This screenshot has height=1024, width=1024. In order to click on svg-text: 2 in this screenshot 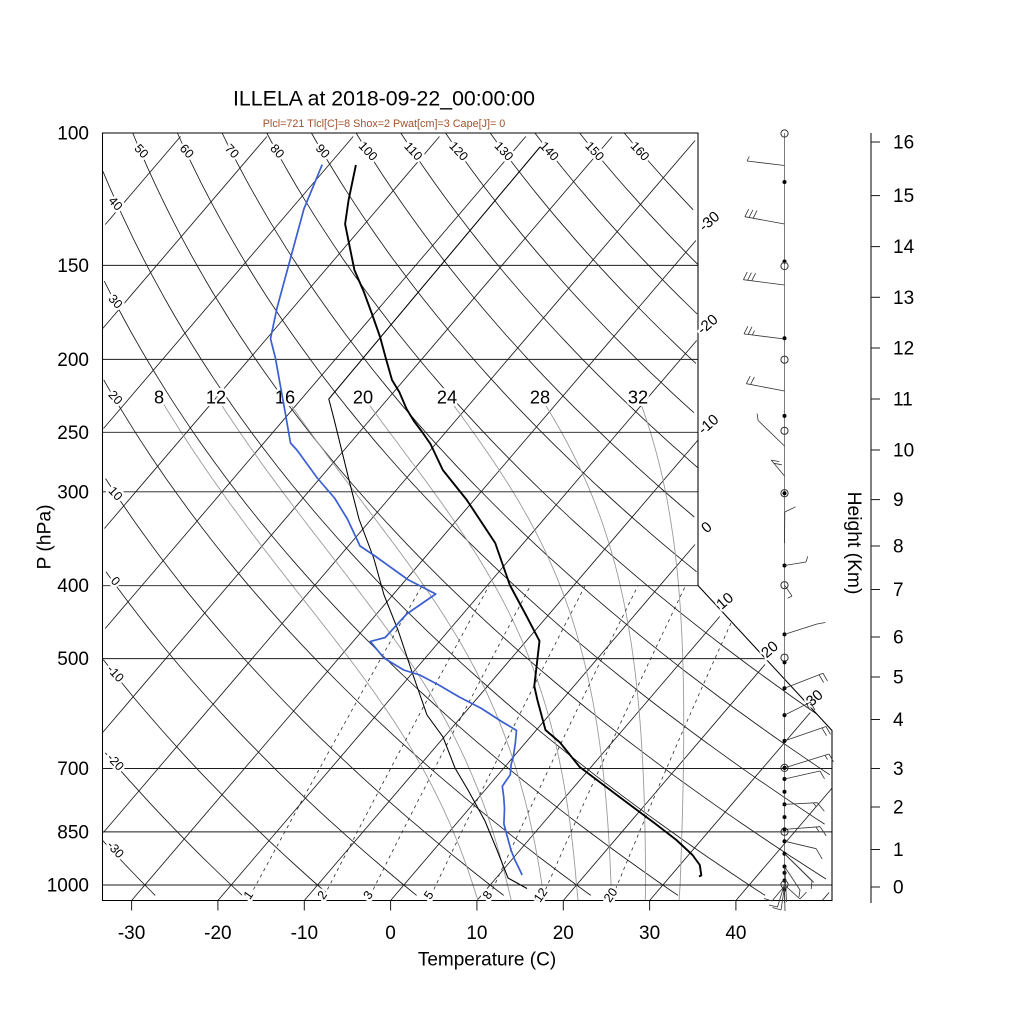, I will do `click(898, 808)`.